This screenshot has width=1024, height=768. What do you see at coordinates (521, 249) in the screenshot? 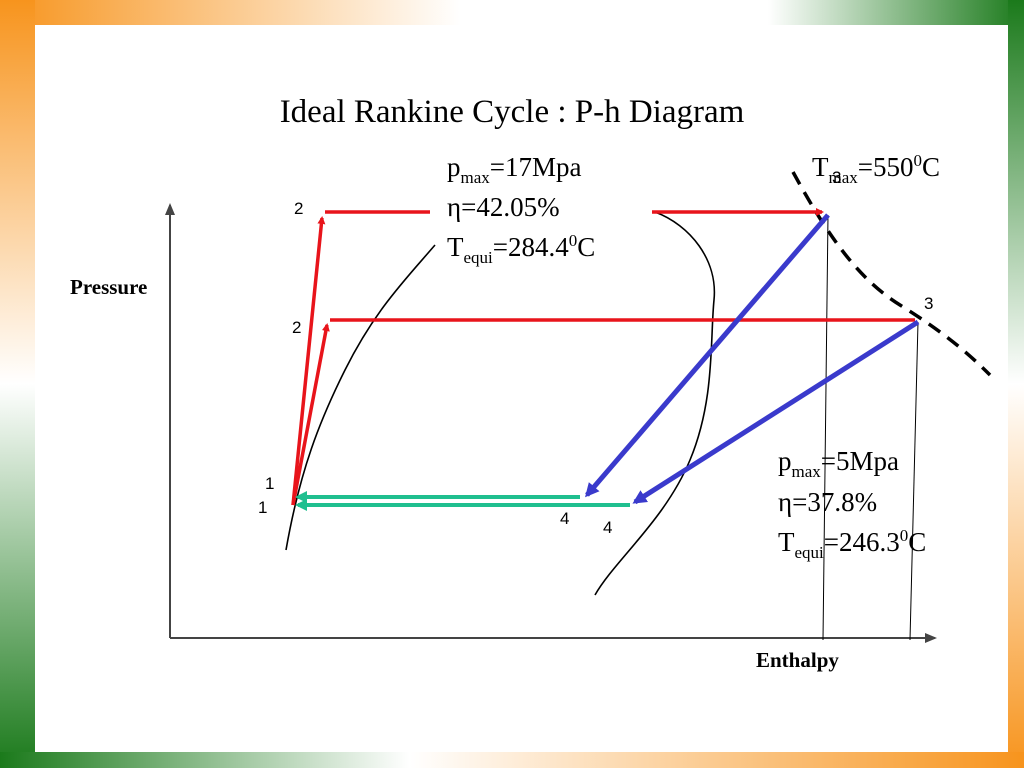
I see `tequi-label: Tequi=284.40C` at bounding box center [521, 249].